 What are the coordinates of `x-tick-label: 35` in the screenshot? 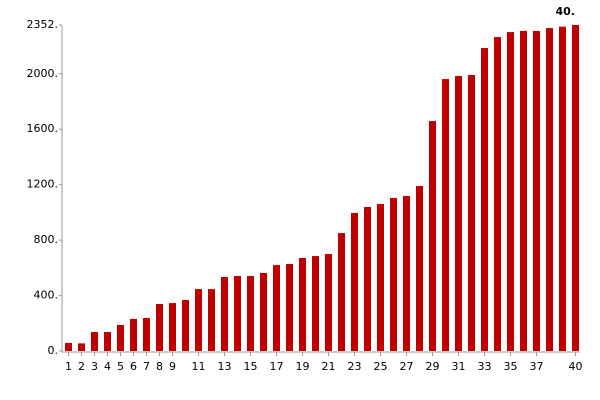 It's located at (511, 366).